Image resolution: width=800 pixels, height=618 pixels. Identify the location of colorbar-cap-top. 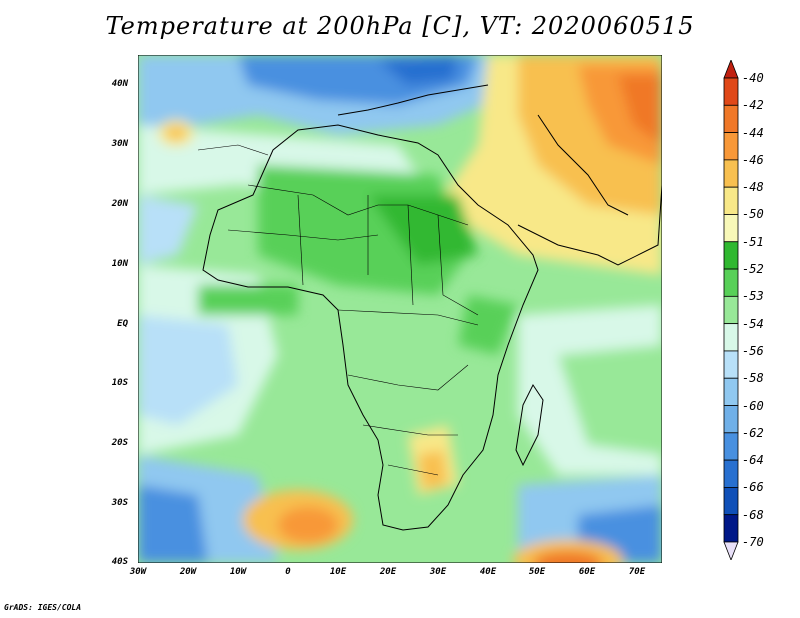
(731, 68).